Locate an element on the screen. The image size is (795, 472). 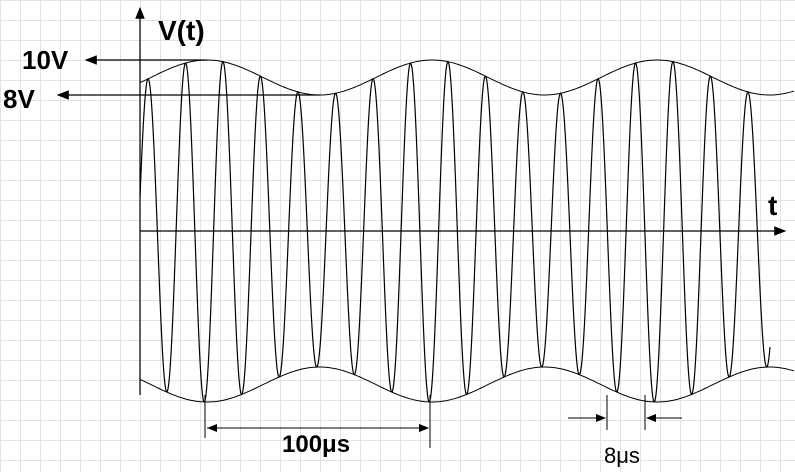
label-100us: 100μs is located at coordinates (316, 444).